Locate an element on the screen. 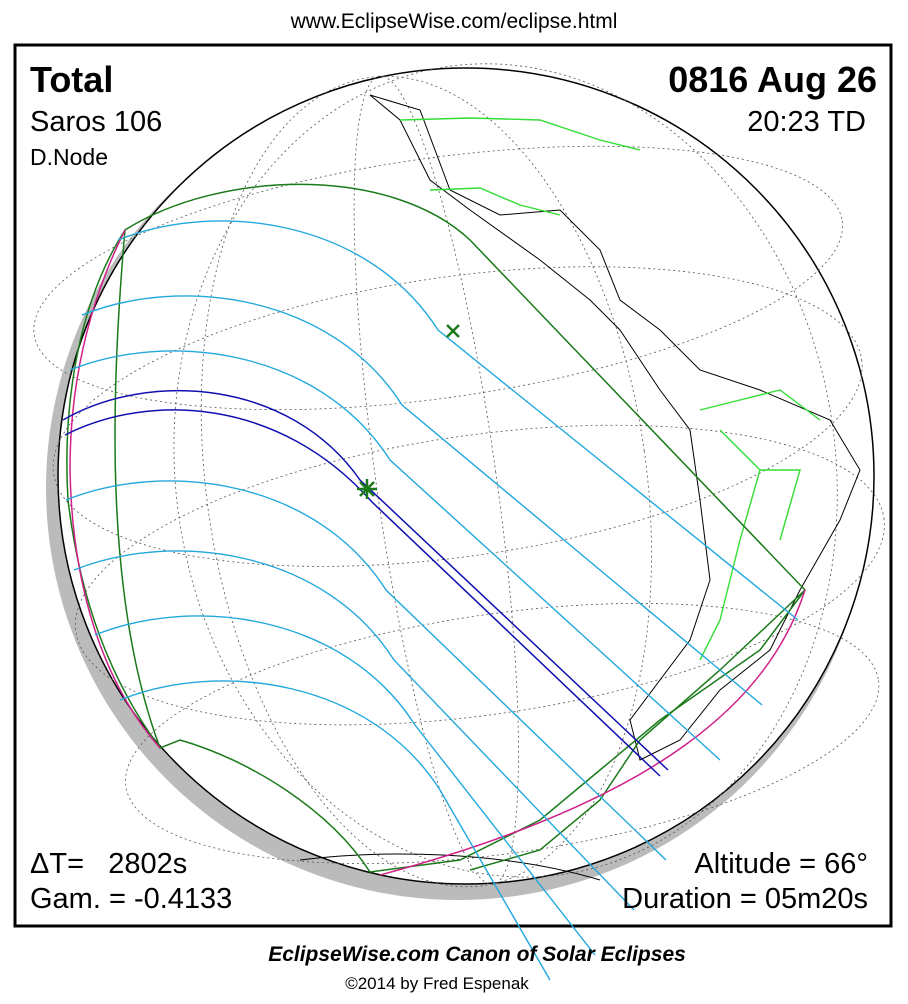 The height and width of the screenshot is (1004, 908). saros: Saros 106 is located at coordinates (96, 122).